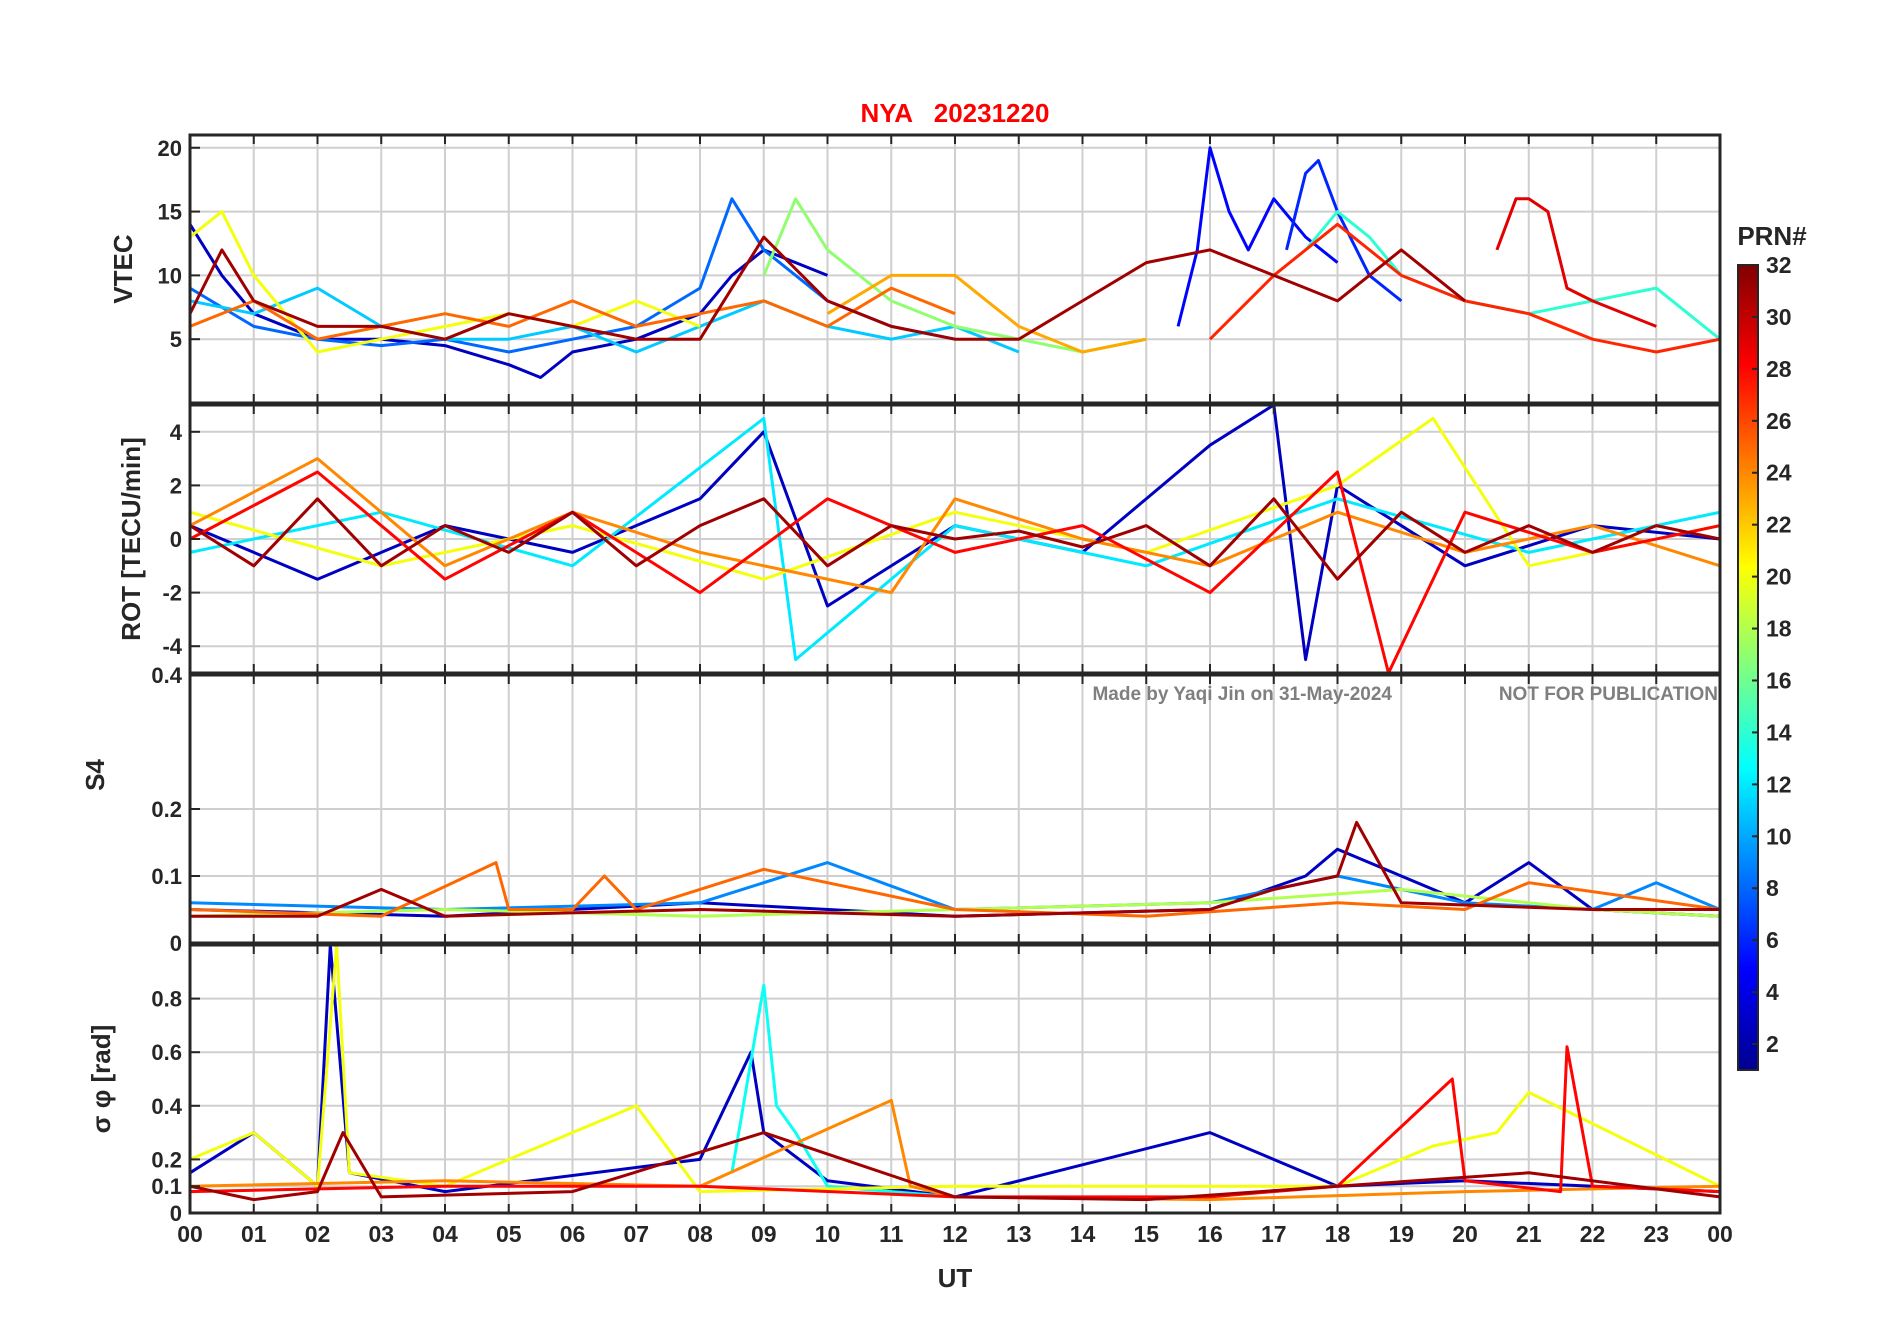 Image resolution: width=1902 pixels, height=1330 pixels. I want to click on vtec-series-group, so click(955, 262).